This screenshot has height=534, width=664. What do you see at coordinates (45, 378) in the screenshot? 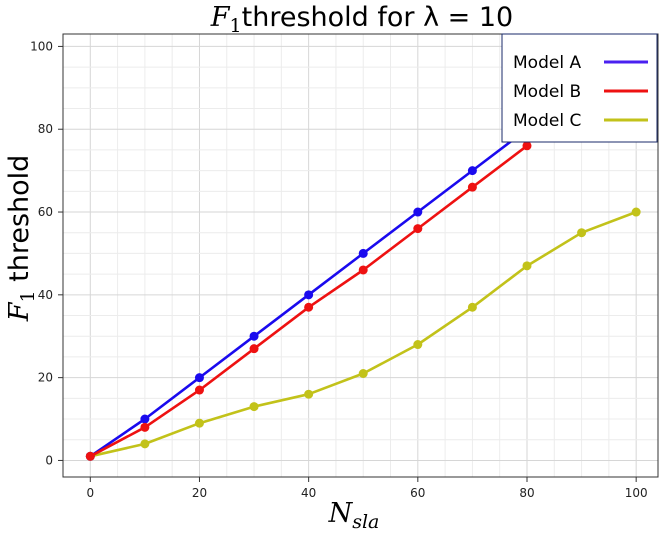
I see `y-tick-label: 20` at bounding box center [45, 378].